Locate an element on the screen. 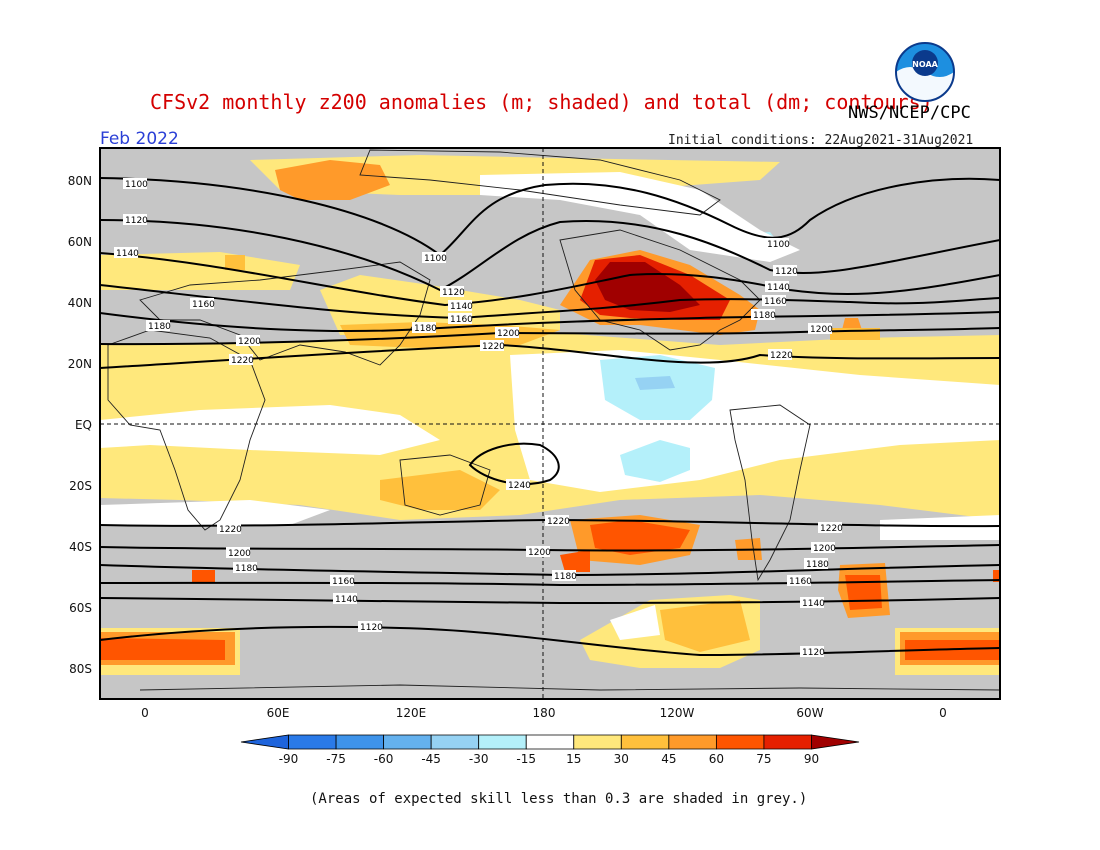  colorbar-tick-label: 90 is located at coordinates (811, 759).